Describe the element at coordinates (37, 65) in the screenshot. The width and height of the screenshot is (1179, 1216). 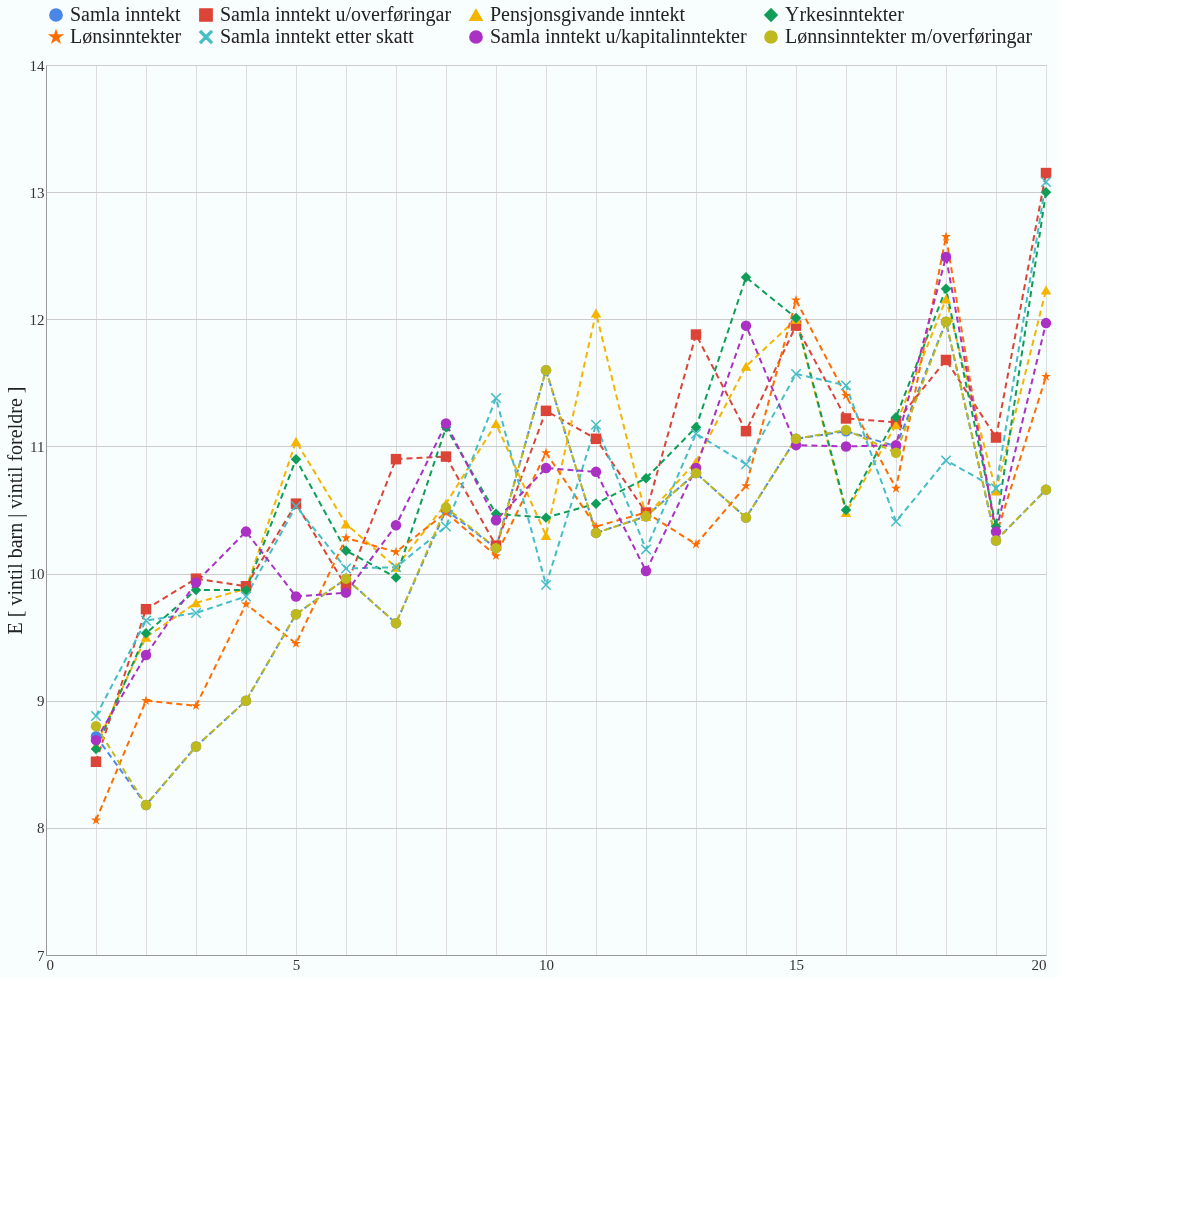
I see `y-tick-label: 14` at that location.